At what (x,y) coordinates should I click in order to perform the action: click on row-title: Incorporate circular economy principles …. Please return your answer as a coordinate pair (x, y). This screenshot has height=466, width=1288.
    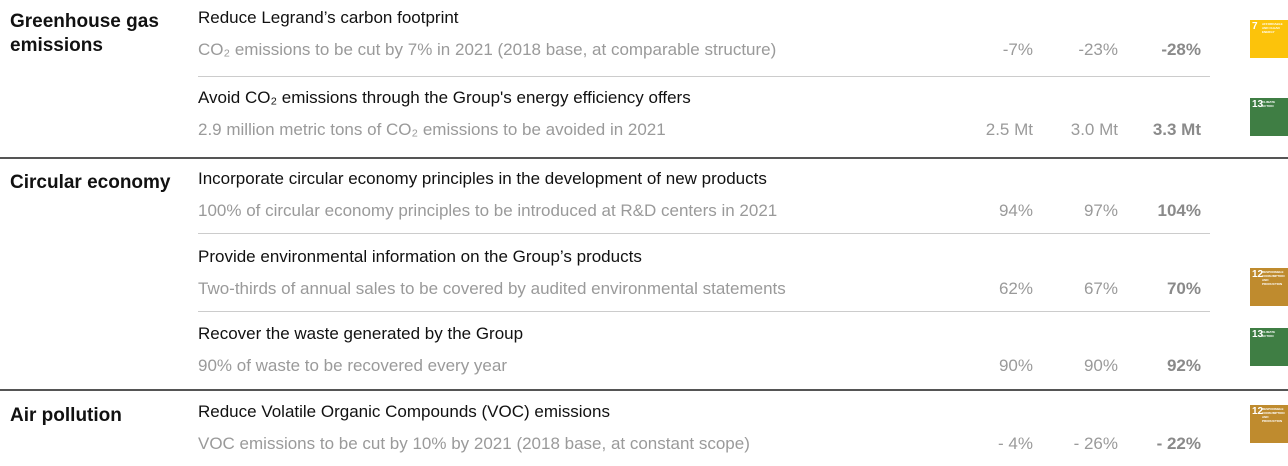
    Looking at the image, I should click on (482, 178).